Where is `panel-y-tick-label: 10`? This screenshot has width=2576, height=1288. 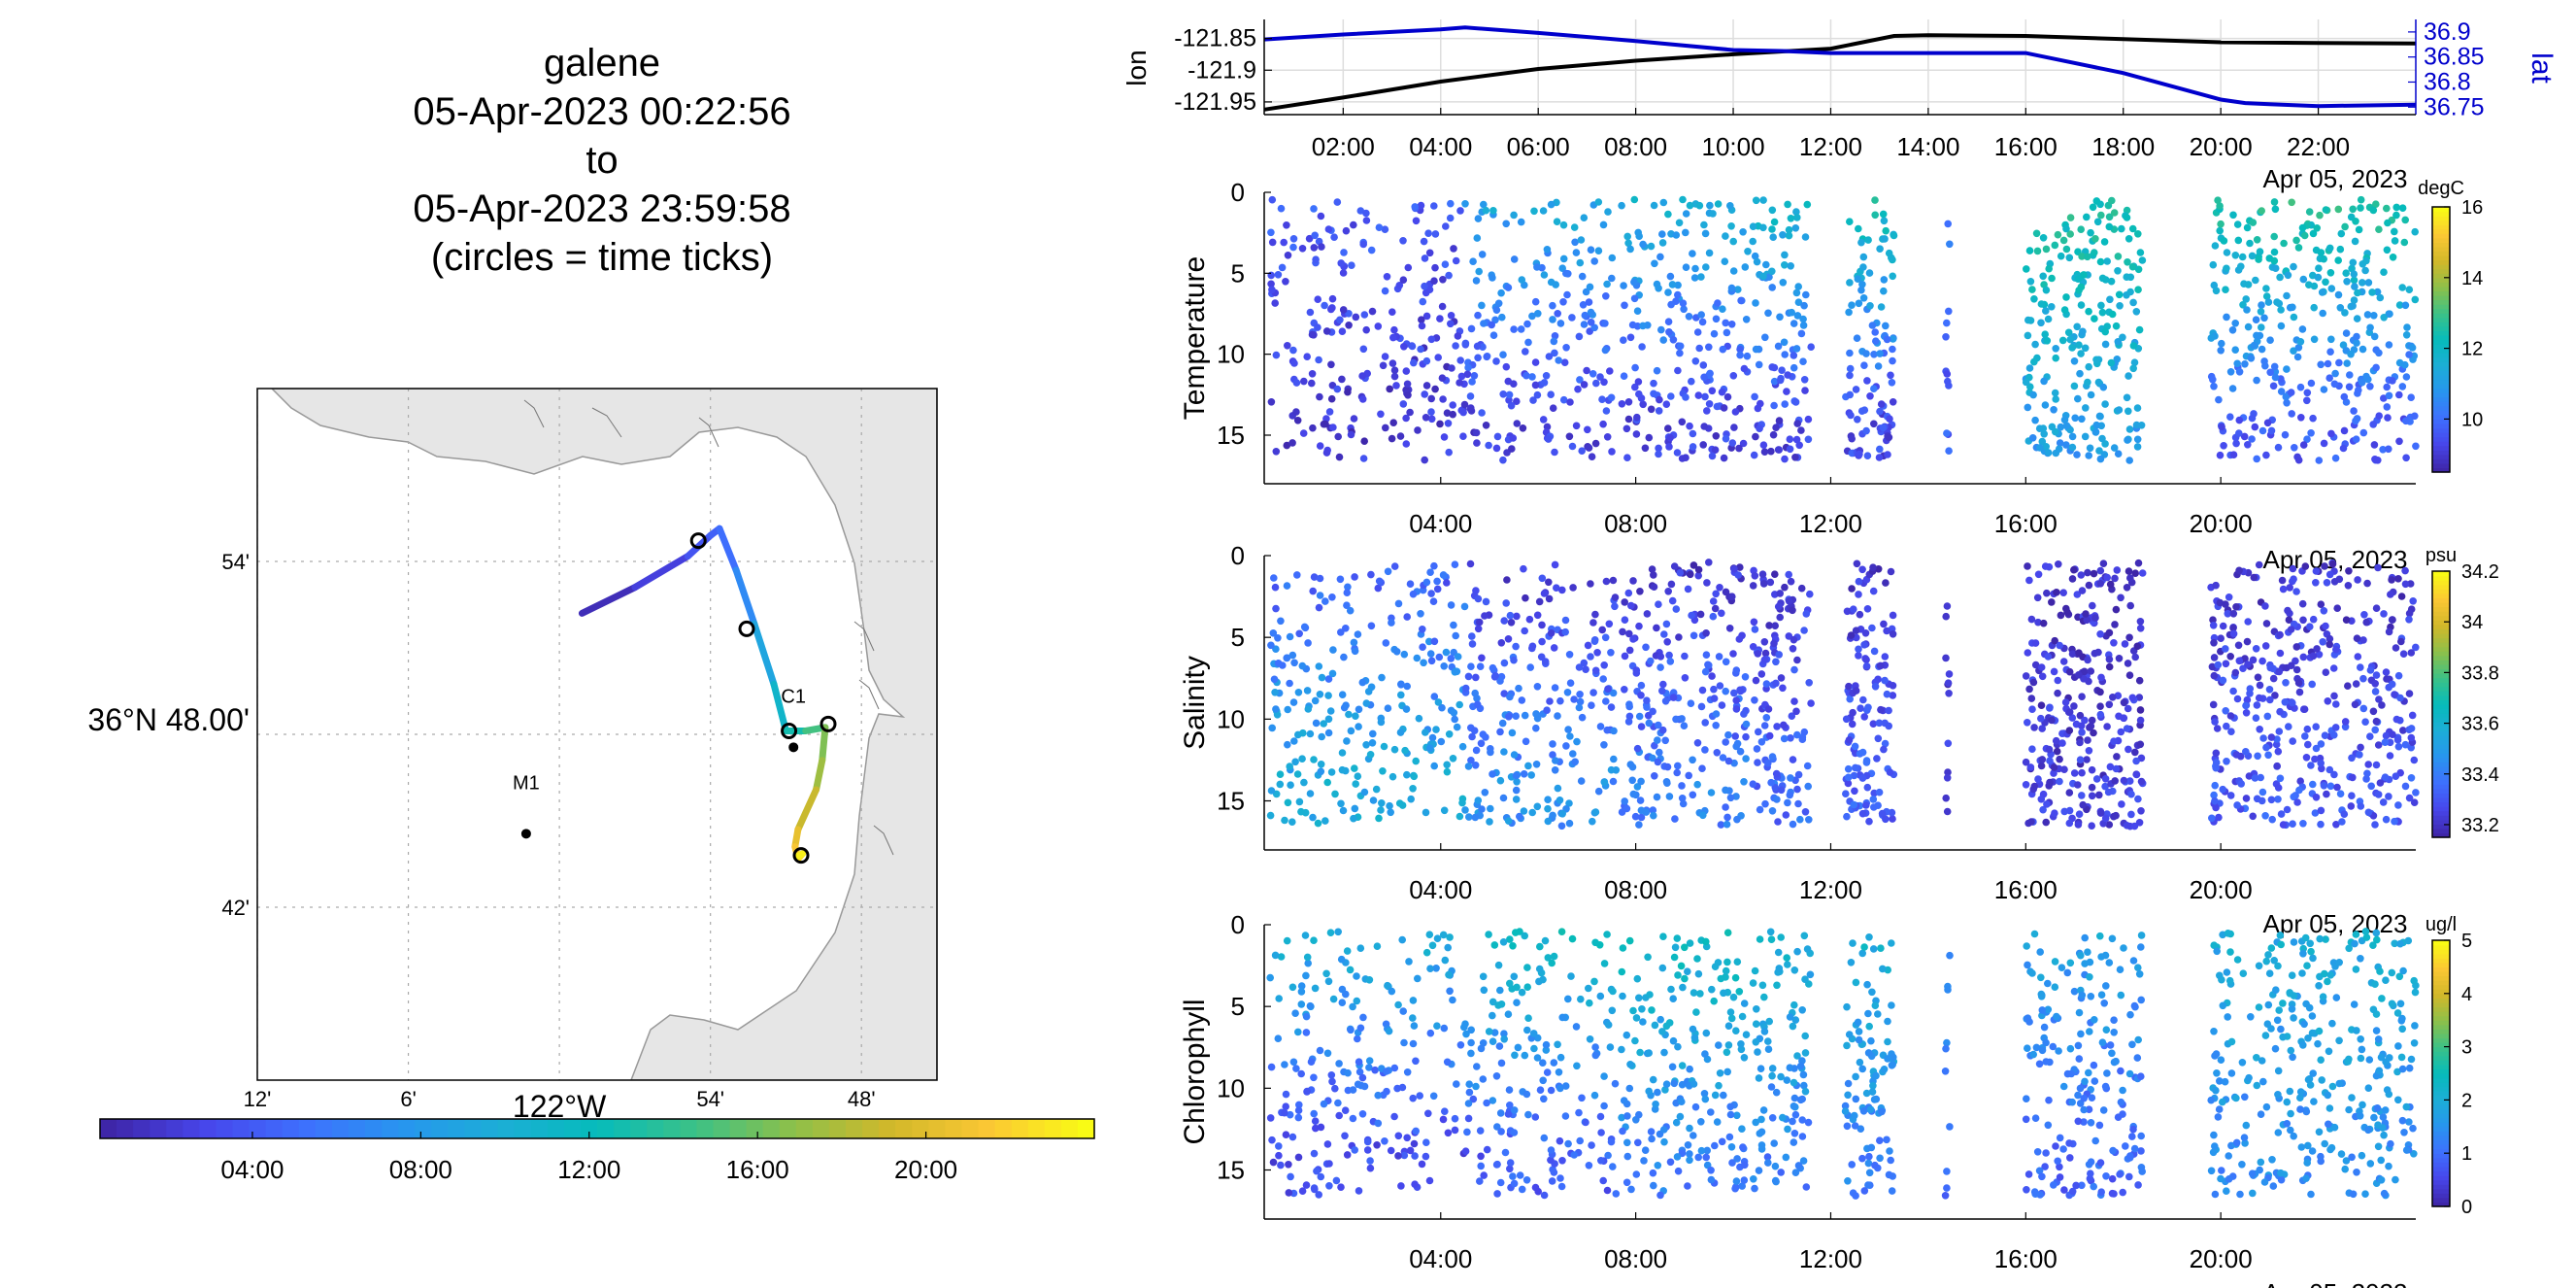
panel-y-tick-label: 10 is located at coordinates (1231, 354).